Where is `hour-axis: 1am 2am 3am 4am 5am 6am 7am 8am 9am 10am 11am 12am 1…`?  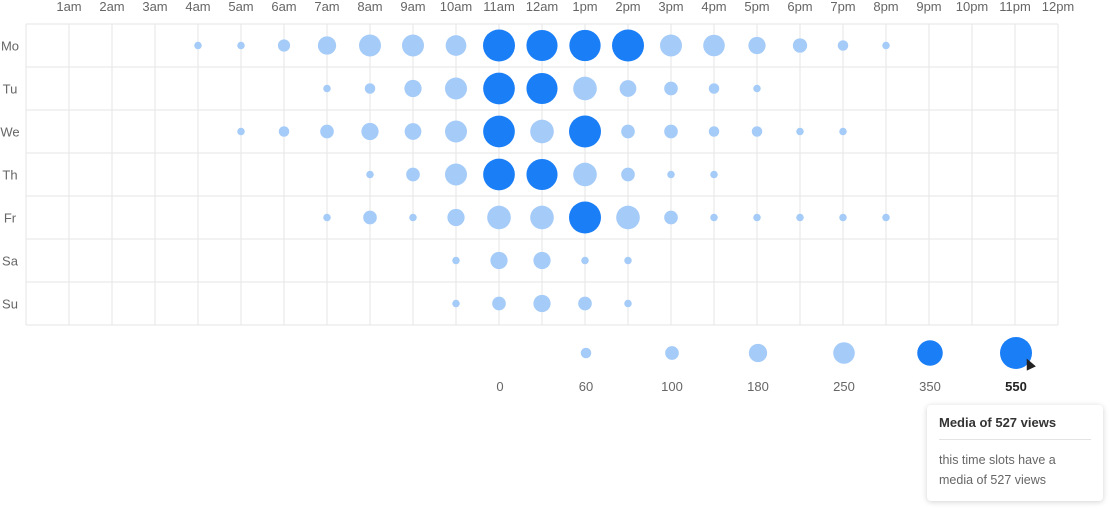
hour-axis: 1am 2am 3am 4am 5am 6am 7am 8am 9am 10am 11am 12am 1… is located at coordinates (565, 7).